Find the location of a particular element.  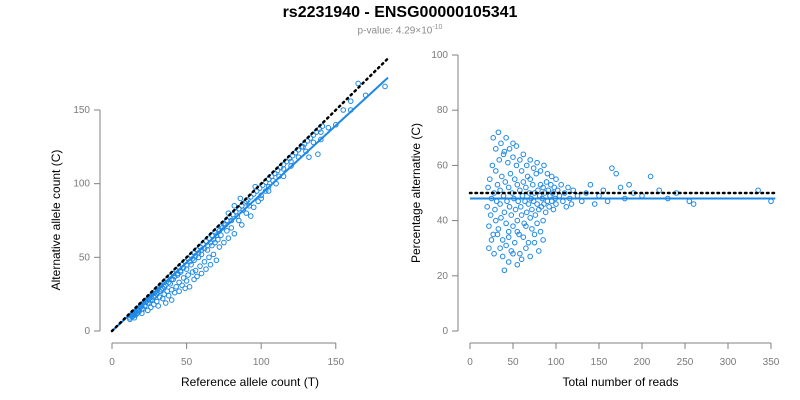

x-axis-label: Total number of reads is located at coordinates (620, 382).